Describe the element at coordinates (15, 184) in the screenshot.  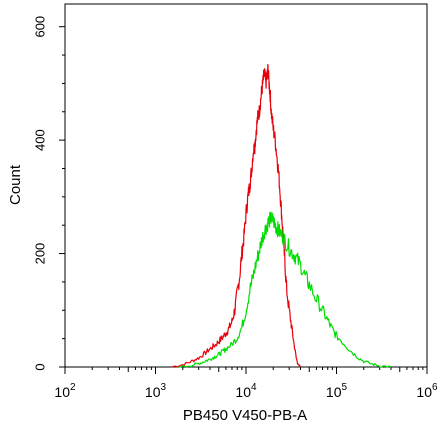
I see `y-axis-label: Count` at that location.